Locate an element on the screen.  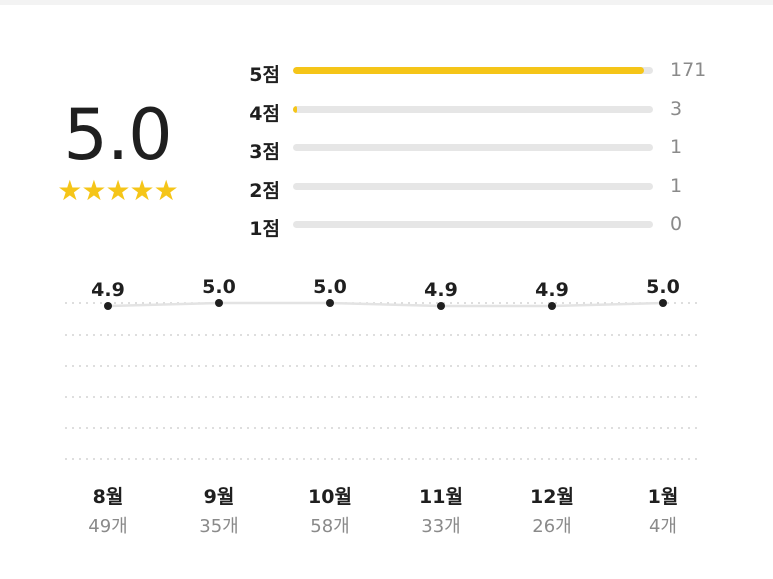
distribution-row-5: 5점 171 is located at coordinates (488, 72).